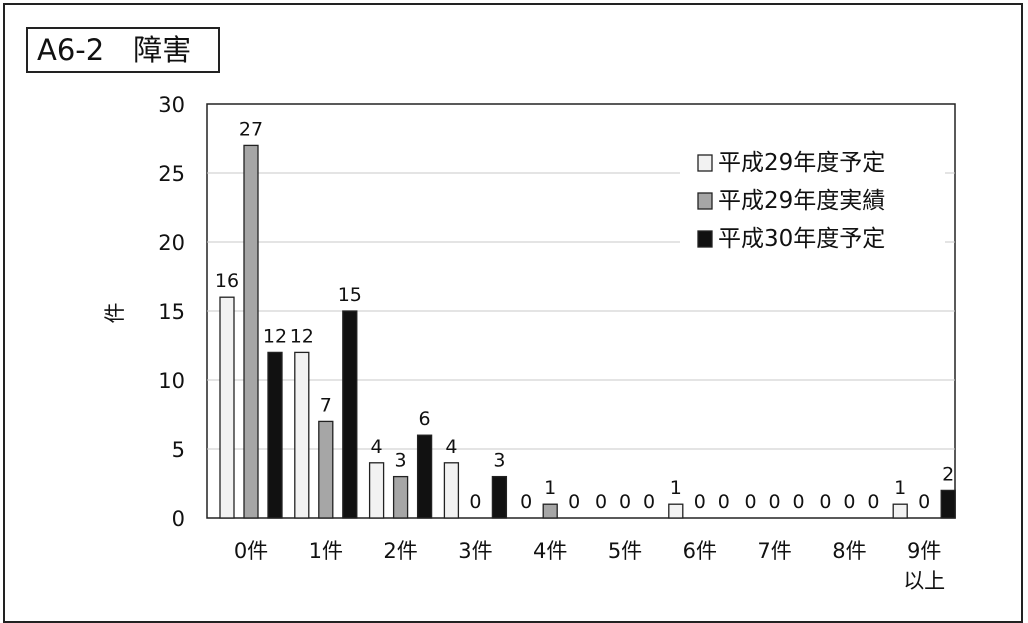 Image resolution: width=1028 pixels, height=623 pixels. Describe the element at coordinates (171, 174) in the screenshot. I see `y-tick-label-25: 25` at that location.